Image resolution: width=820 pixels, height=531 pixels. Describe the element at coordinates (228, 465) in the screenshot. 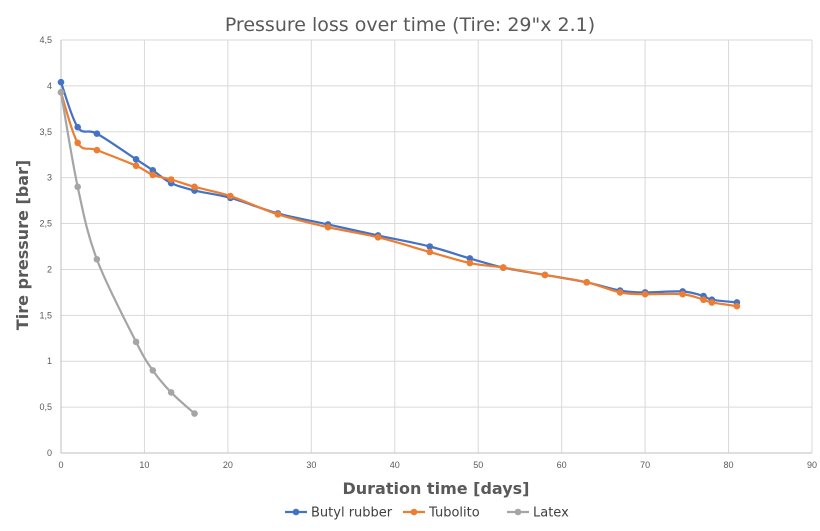

I see `x-tick-label: 20` at that location.